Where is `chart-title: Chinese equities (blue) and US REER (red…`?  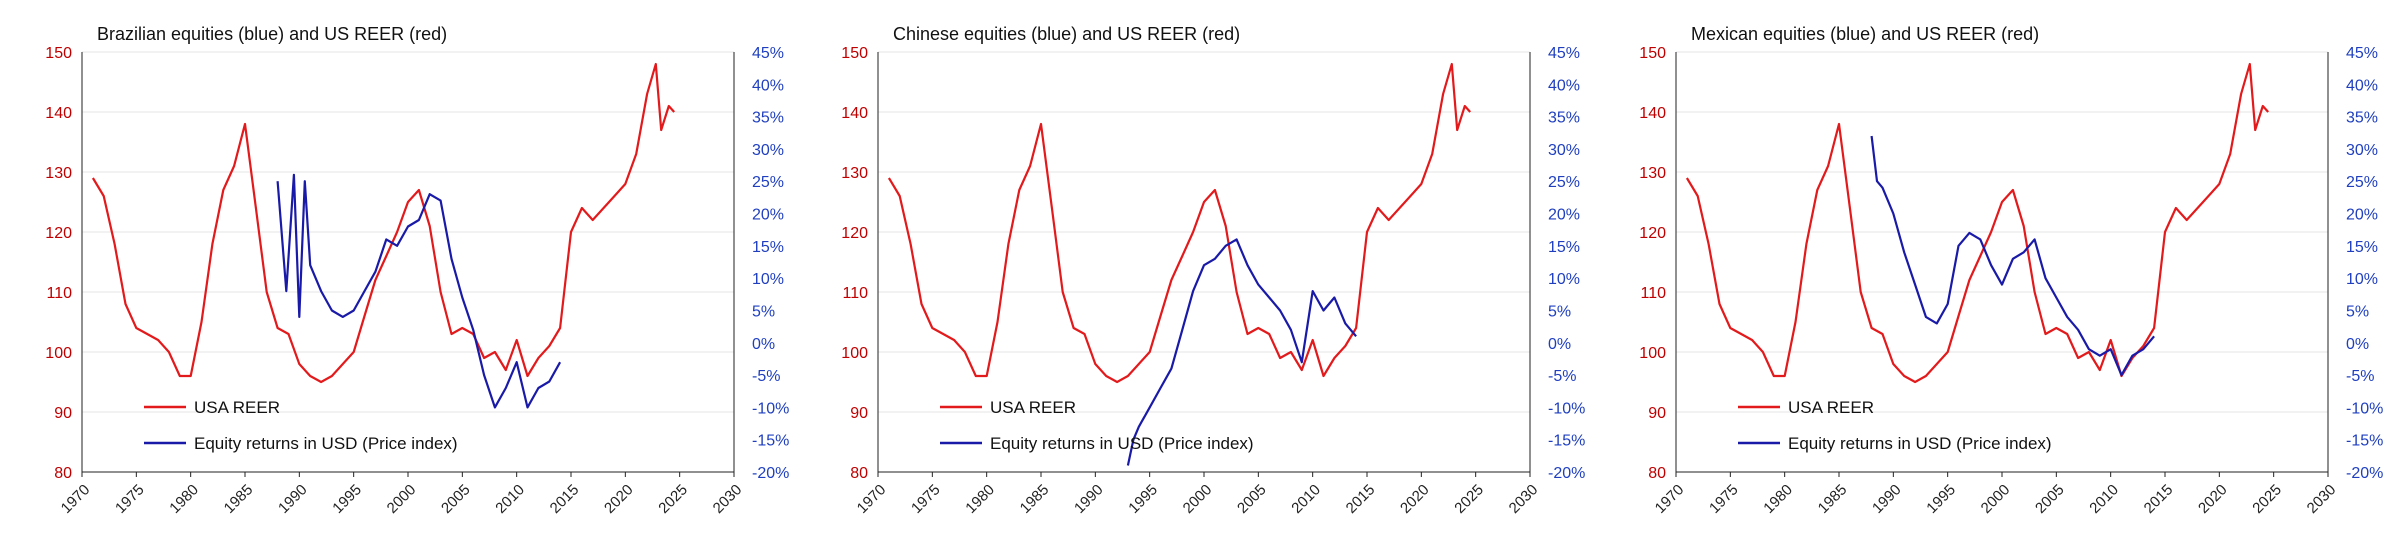 chart-title: Chinese equities (blue) and US REER (red… is located at coordinates (1066, 34).